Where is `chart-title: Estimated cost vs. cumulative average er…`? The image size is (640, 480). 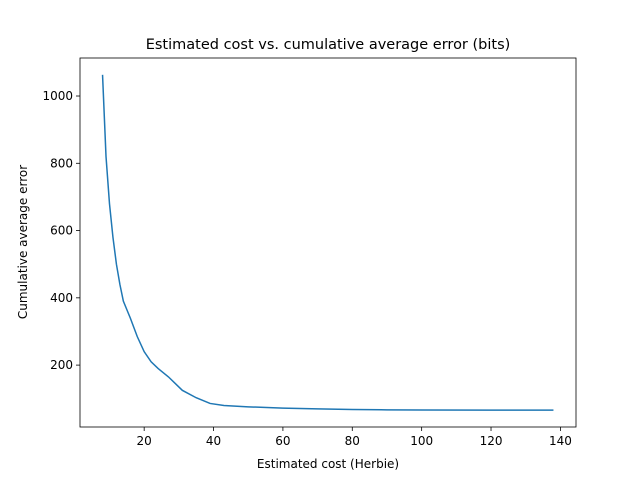
chart-title: Estimated cost vs. cumulative average er… is located at coordinates (328, 45).